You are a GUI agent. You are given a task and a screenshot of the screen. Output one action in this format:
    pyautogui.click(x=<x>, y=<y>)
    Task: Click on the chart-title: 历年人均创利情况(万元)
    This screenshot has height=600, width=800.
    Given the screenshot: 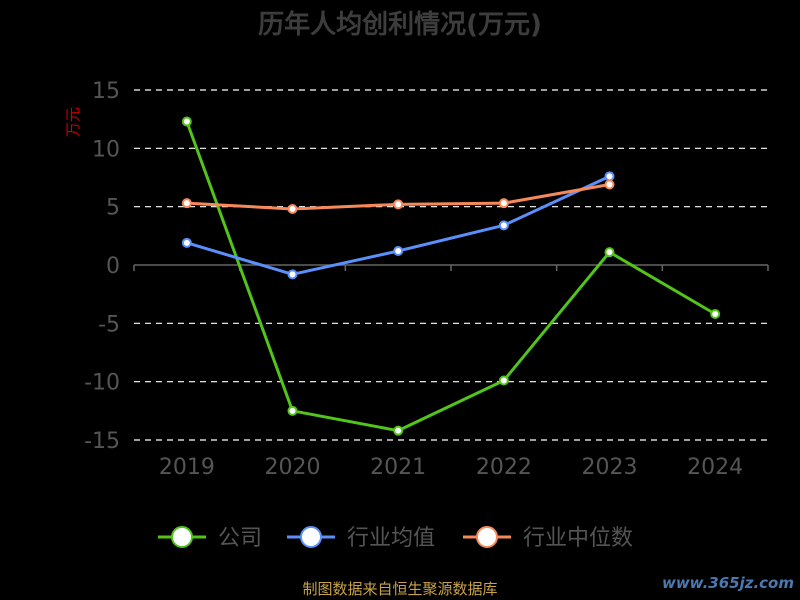 What is the action you would take?
    pyautogui.click(x=400, y=25)
    